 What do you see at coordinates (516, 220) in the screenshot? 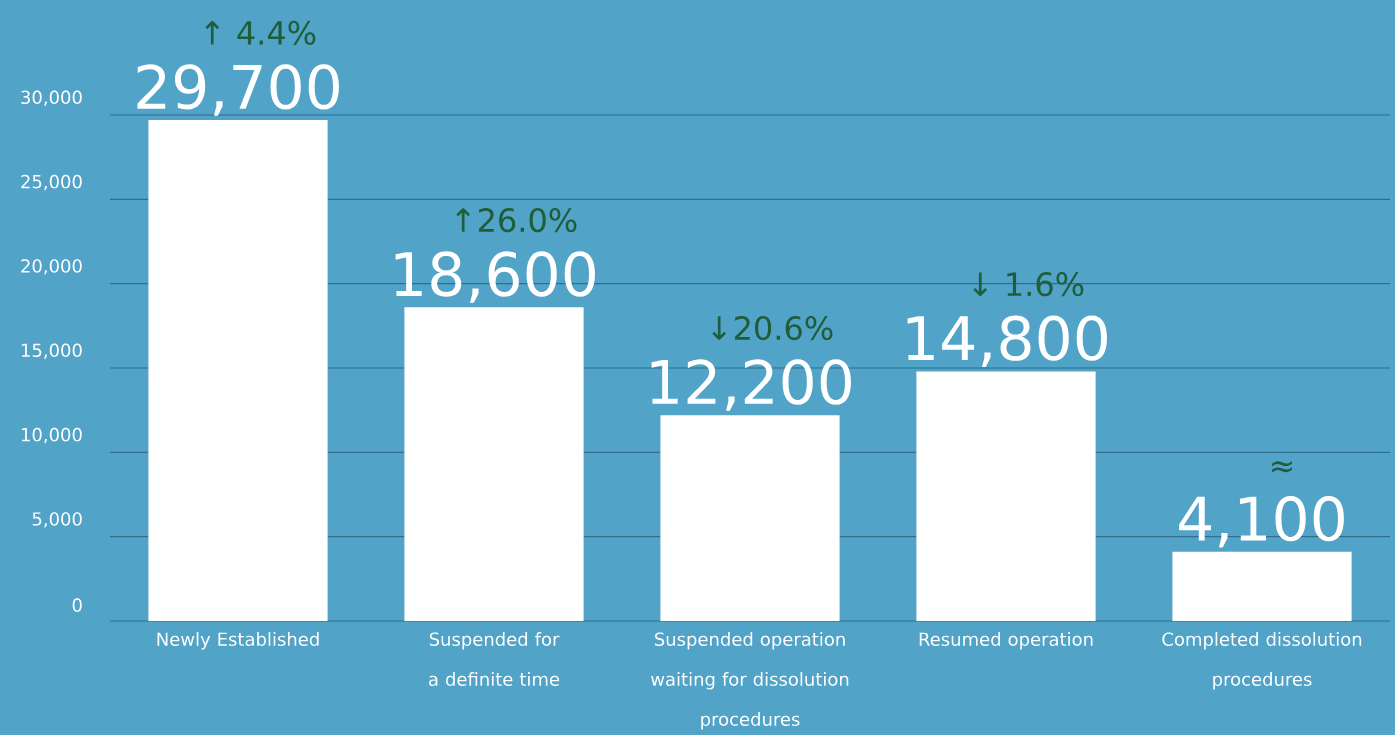
I see `annotation: ↑26.0%` at bounding box center [516, 220].